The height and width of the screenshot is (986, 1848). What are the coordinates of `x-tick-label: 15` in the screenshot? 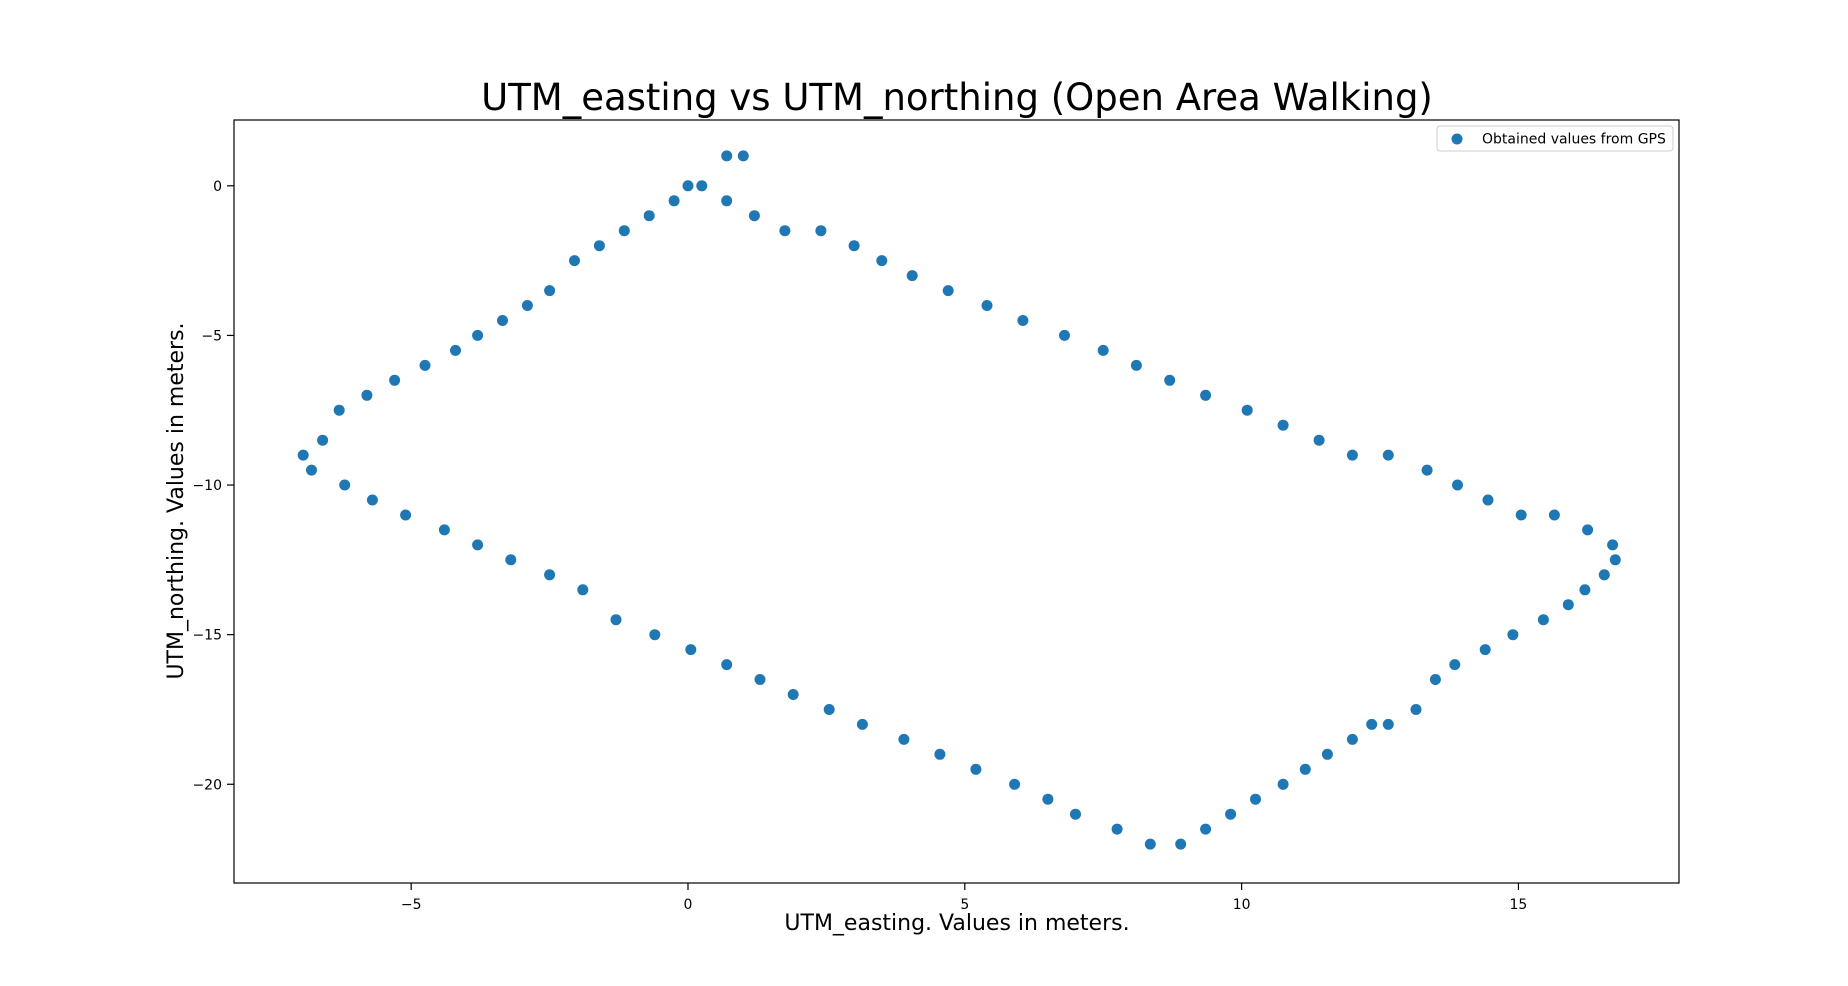 It's located at (1519, 905).